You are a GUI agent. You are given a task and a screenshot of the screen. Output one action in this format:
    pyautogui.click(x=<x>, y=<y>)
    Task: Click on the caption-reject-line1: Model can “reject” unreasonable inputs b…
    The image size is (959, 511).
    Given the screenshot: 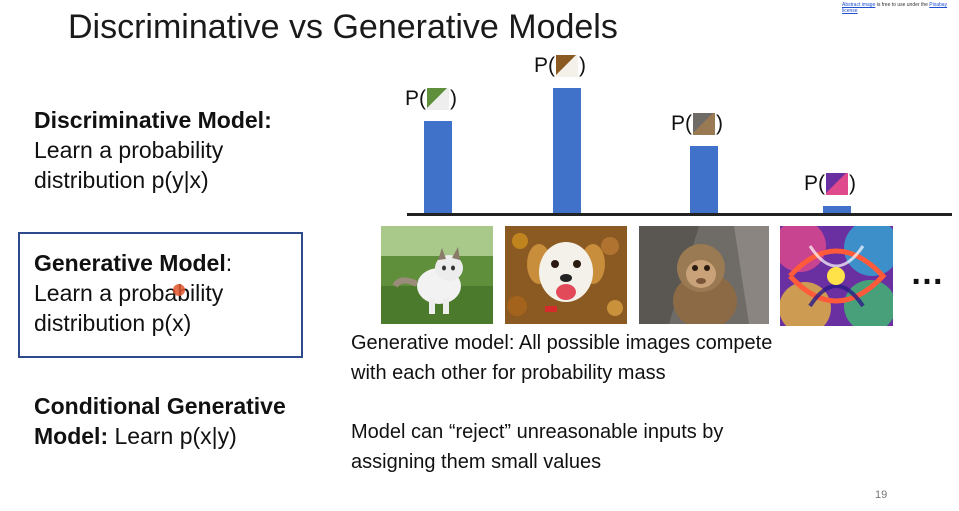 What is the action you would take?
    pyautogui.click(x=537, y=432)
    